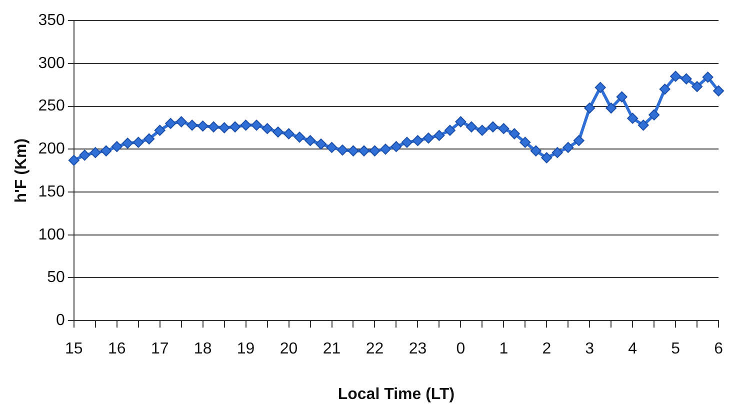 The width and height of the screenshot is (735, 414). What do you see at coordinates (503, 349) in the screenshot?
I see `x-tick-label: 1` at bounding box center [503, 349].